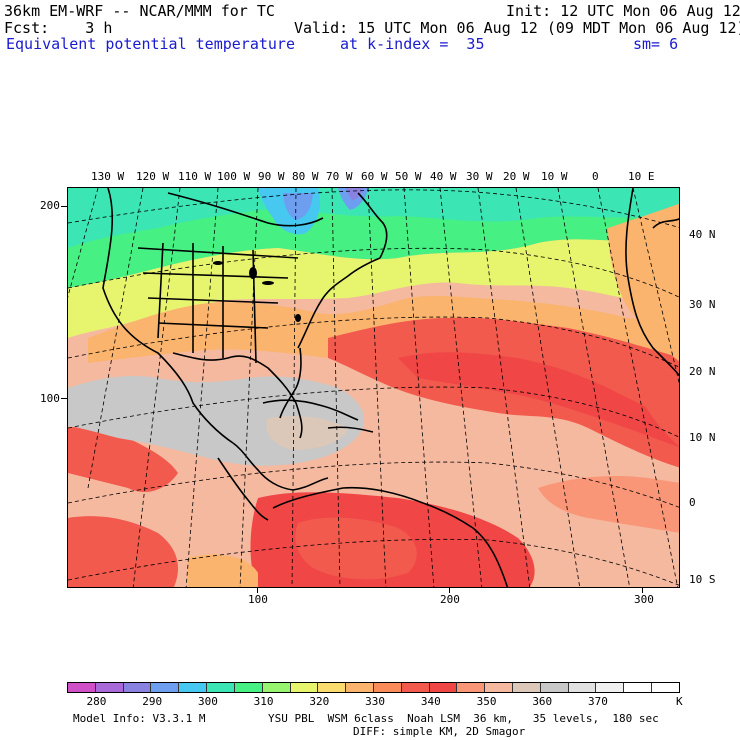  Describe the element at coordinates (195, 176) in the screenshot. I see `lon-label: 110 W` at that location.